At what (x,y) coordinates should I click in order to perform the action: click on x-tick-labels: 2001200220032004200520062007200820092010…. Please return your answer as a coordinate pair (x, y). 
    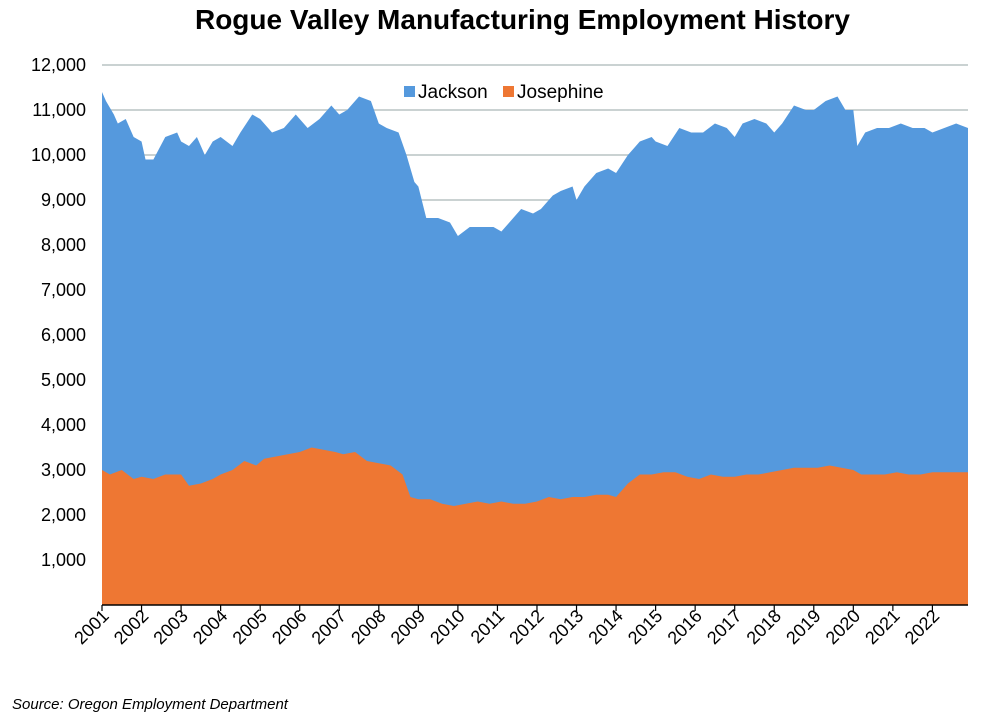
    Looking at the image, I should click on (506, 627).